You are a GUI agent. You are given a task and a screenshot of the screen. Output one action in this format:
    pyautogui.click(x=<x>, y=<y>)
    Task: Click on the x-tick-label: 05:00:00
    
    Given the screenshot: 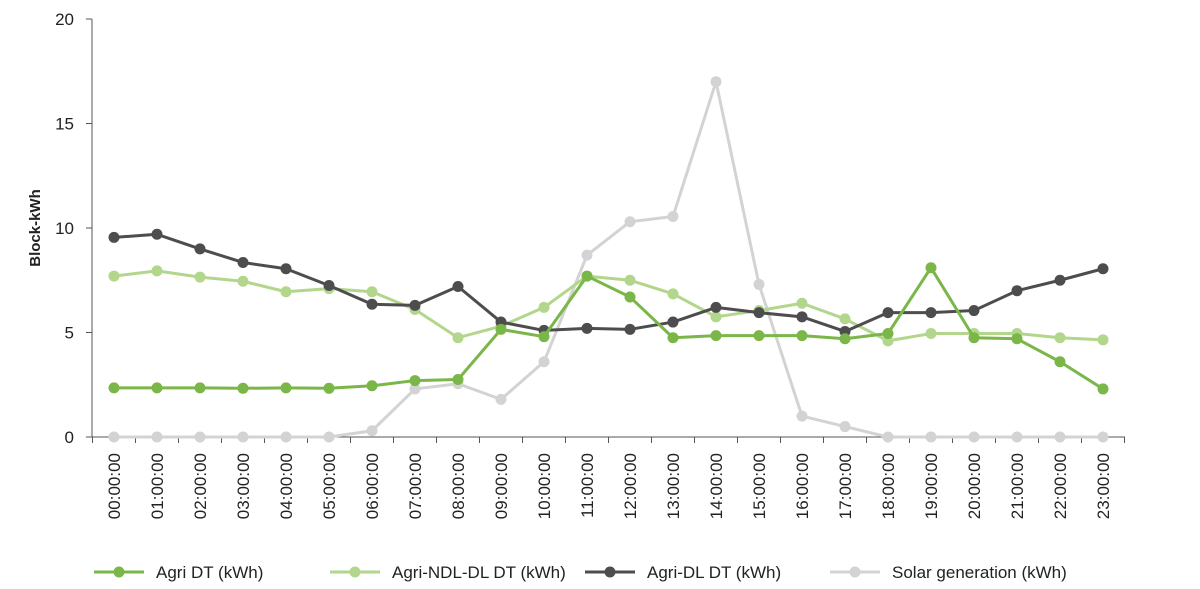 What is the action you would take?
    pyautogui.click(x=329, y=486)
    